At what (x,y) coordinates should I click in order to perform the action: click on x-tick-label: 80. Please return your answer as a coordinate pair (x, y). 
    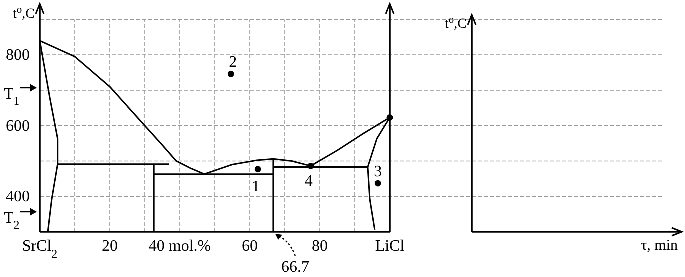
    Looking at the image, I should click on (320, 246).